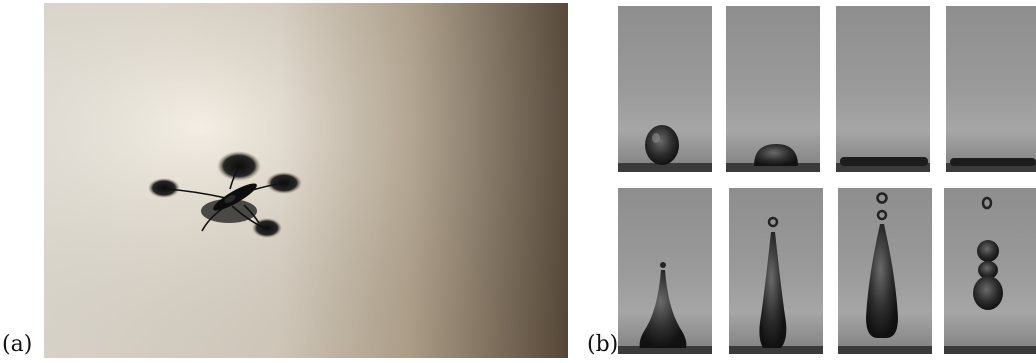  I want to click on droplet-frame-flat-pancake-thin, so click(991, 89).